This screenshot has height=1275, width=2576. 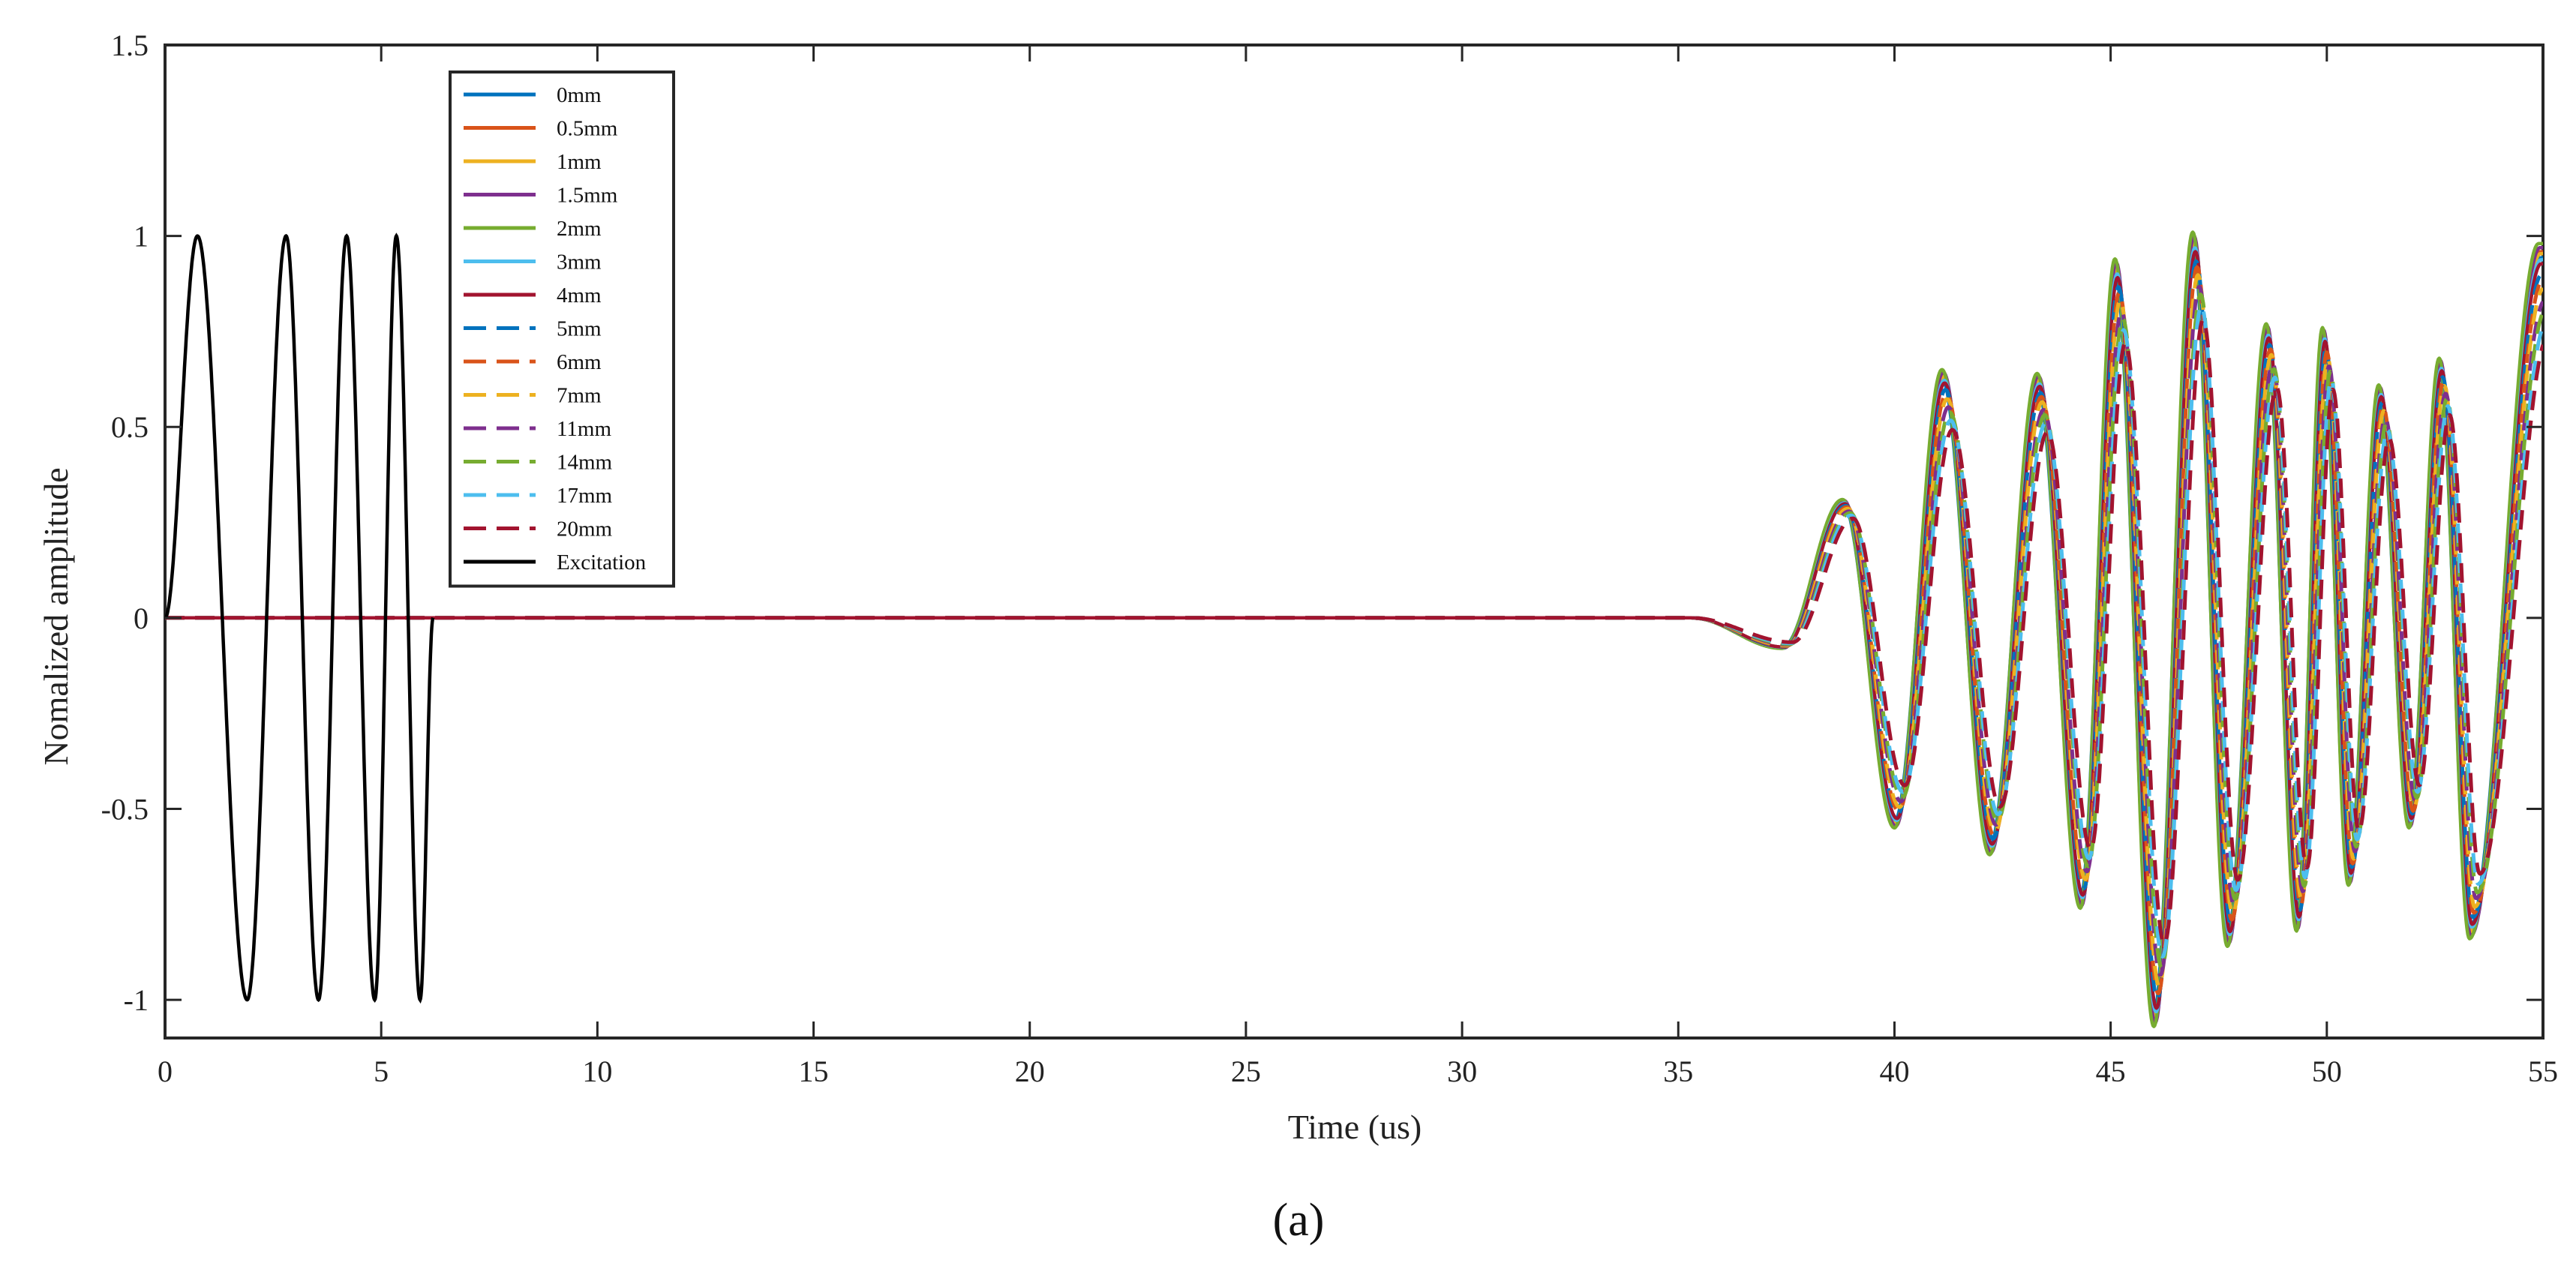 I want to click on y-tick-label: 1, so click(x=141, y=237).